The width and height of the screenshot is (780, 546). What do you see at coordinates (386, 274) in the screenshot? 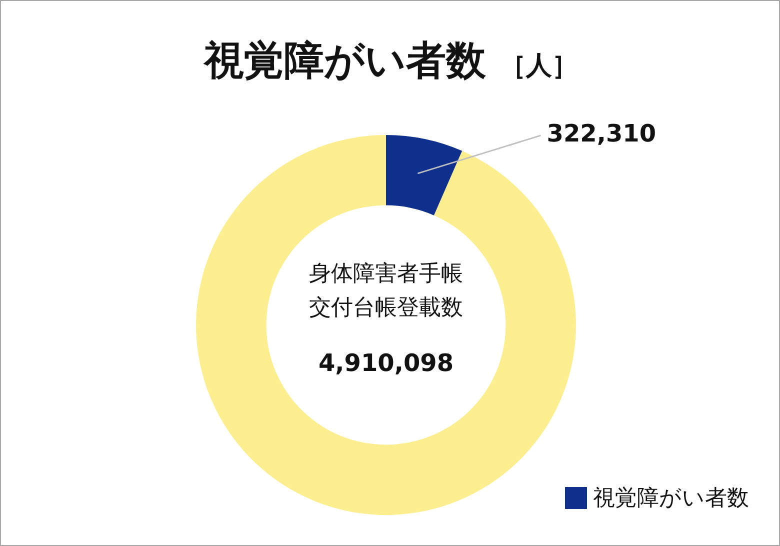
I see `text: 身体障害者手帳` at bounding box center [386, 274].